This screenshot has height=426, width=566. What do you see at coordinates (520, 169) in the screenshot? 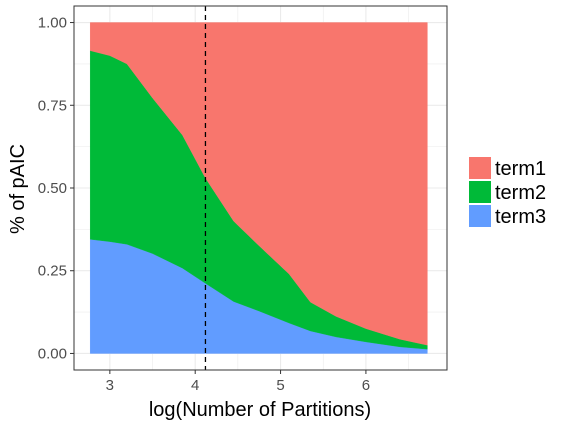
I see `legend-label-term1: term1` at bounding box center [520, 169].